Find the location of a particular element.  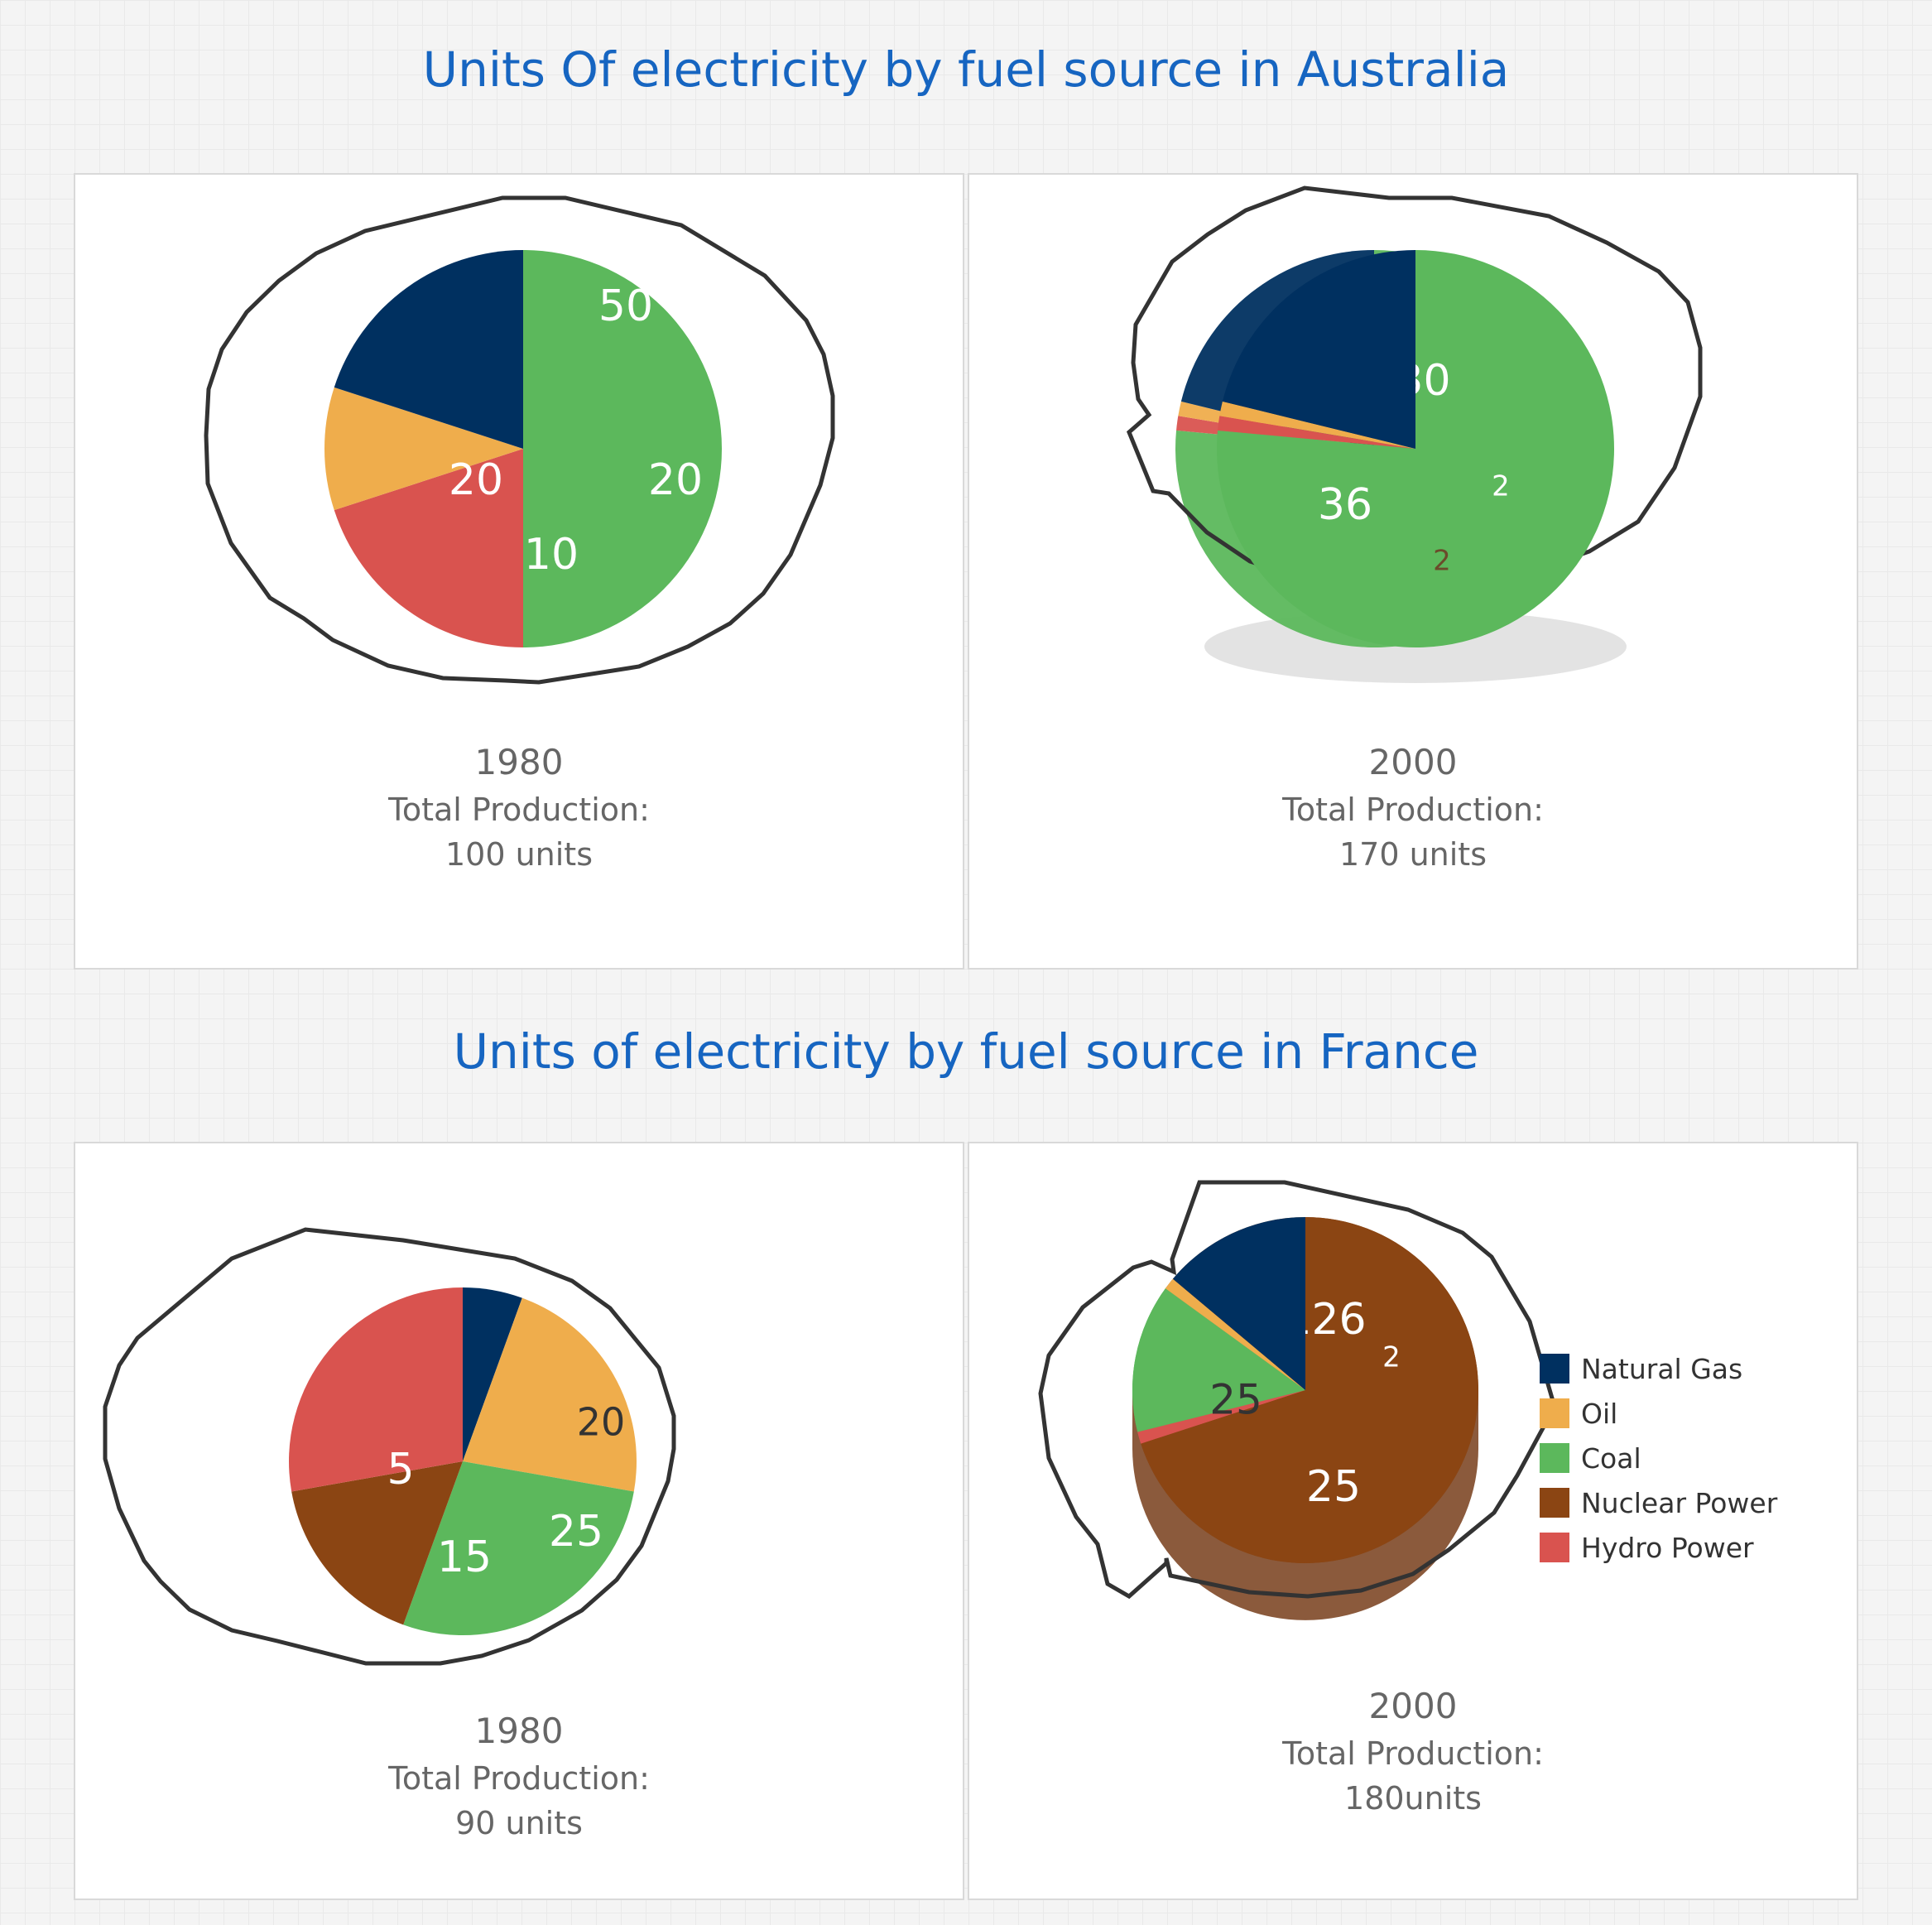

legend-label: Nuclear Power is located at coordinates (1679, 1503).